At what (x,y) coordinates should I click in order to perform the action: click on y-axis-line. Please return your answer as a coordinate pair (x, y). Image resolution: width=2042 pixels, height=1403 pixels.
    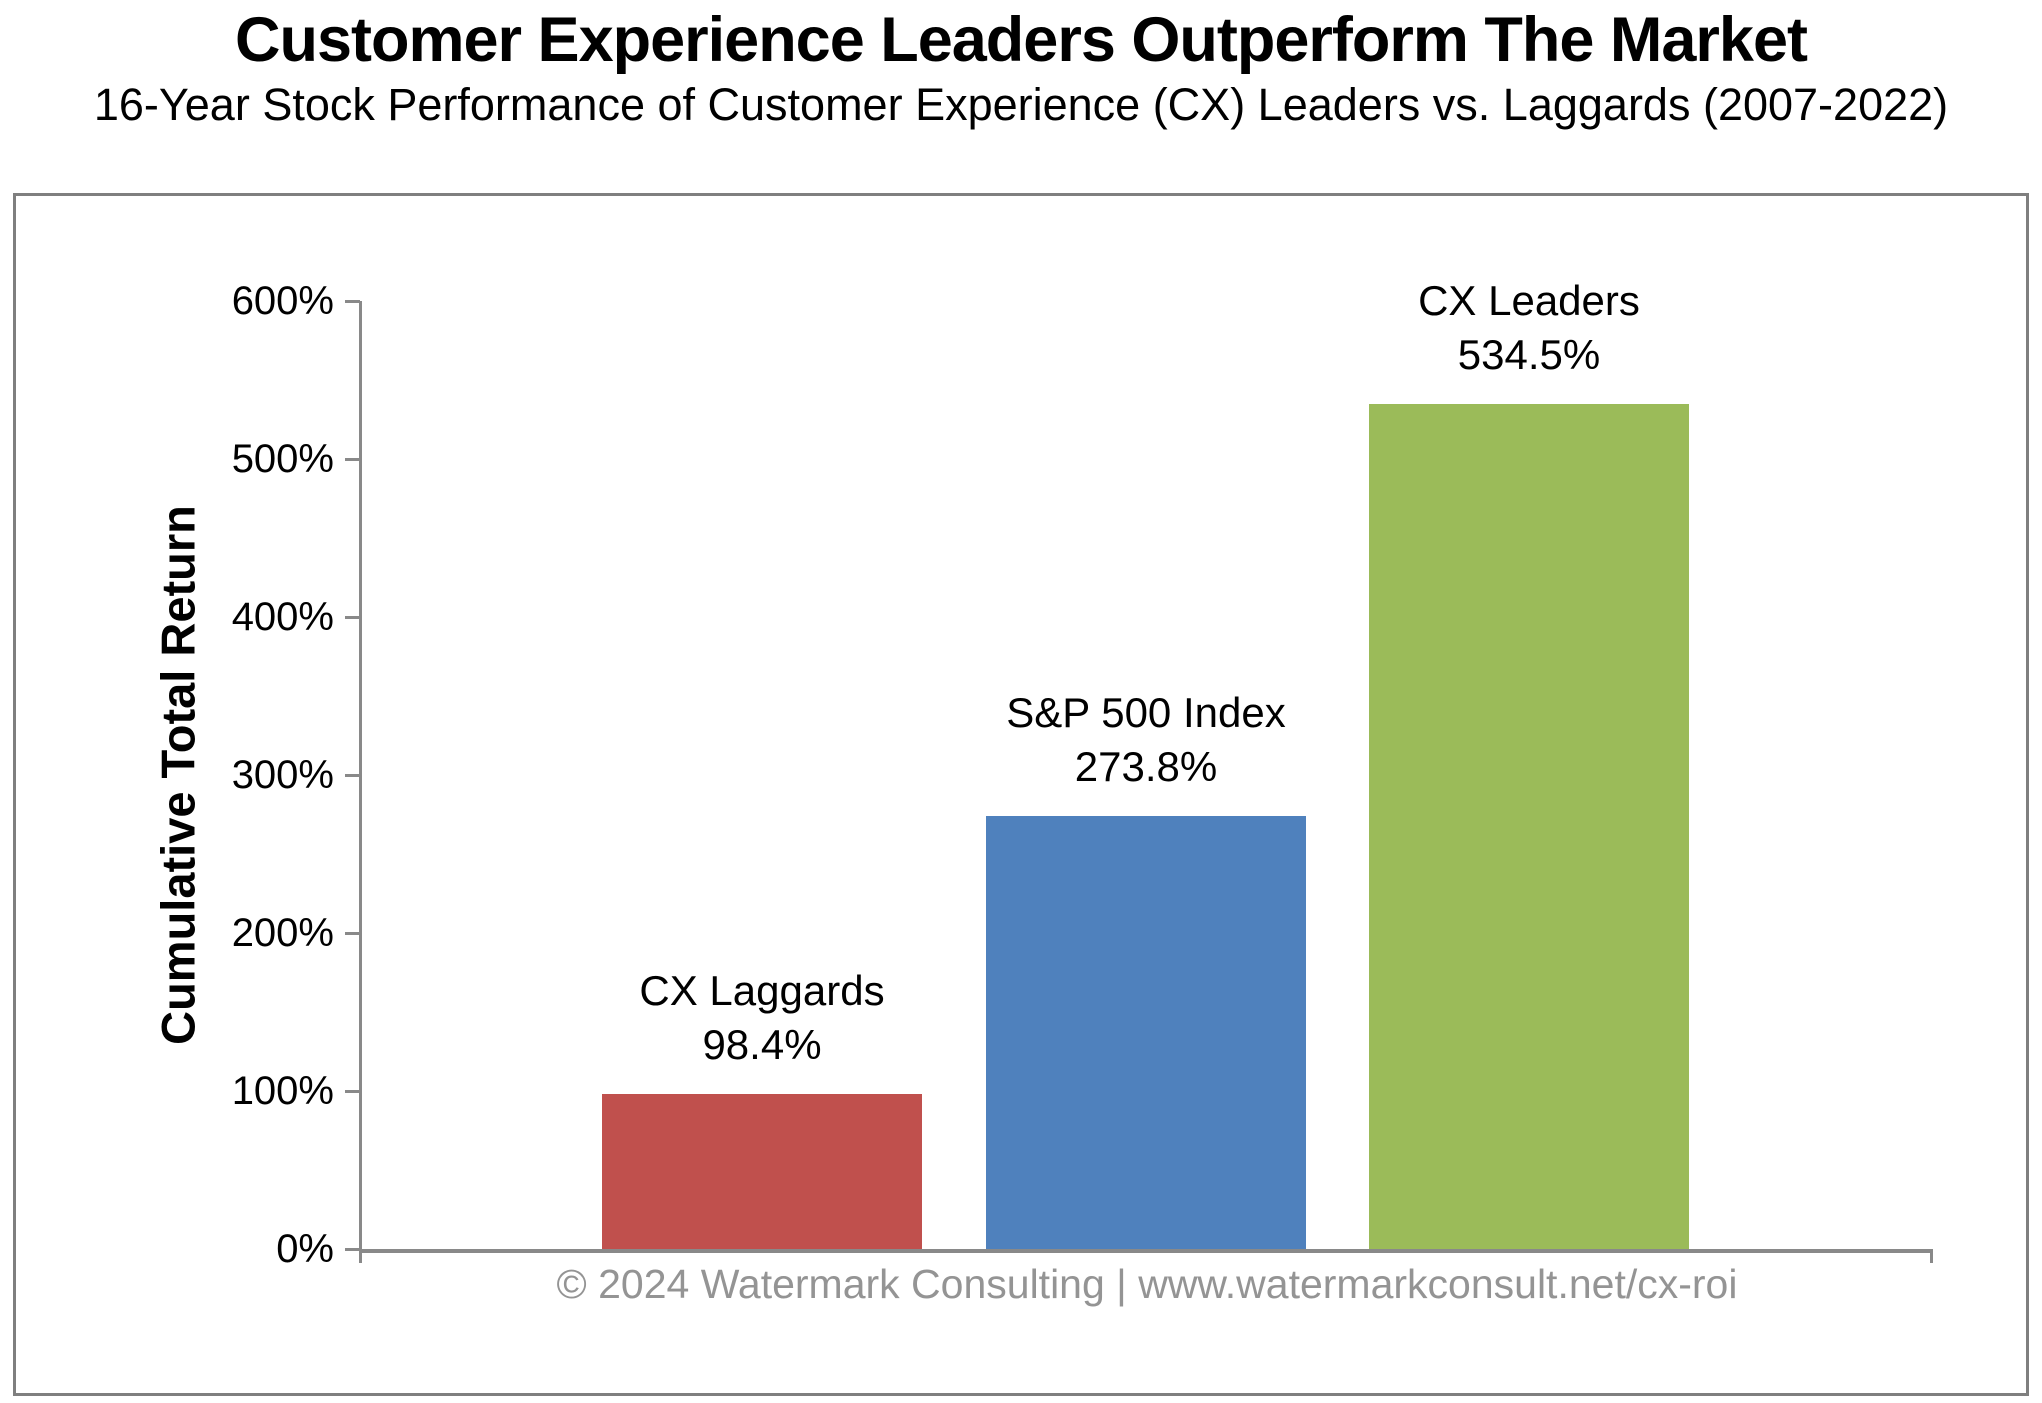
    Looking at the image, I should click on (360, 781).